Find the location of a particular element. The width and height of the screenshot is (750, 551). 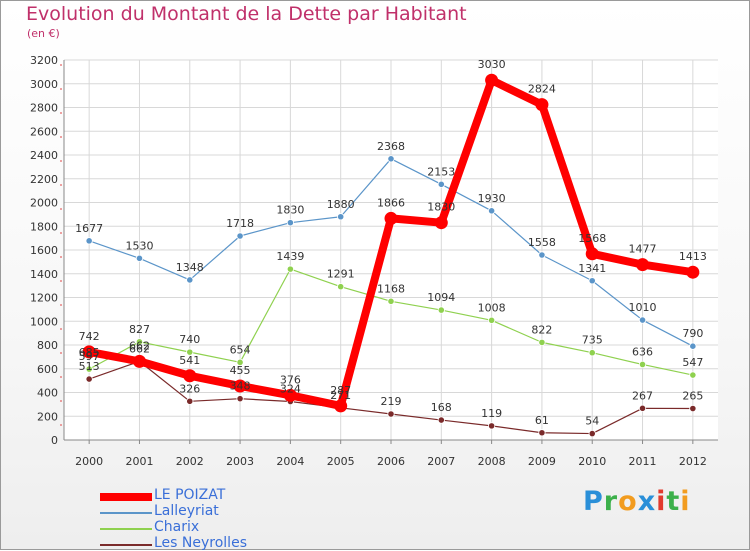

x-tick-label: 2004 is located at coordinates (290, 461).